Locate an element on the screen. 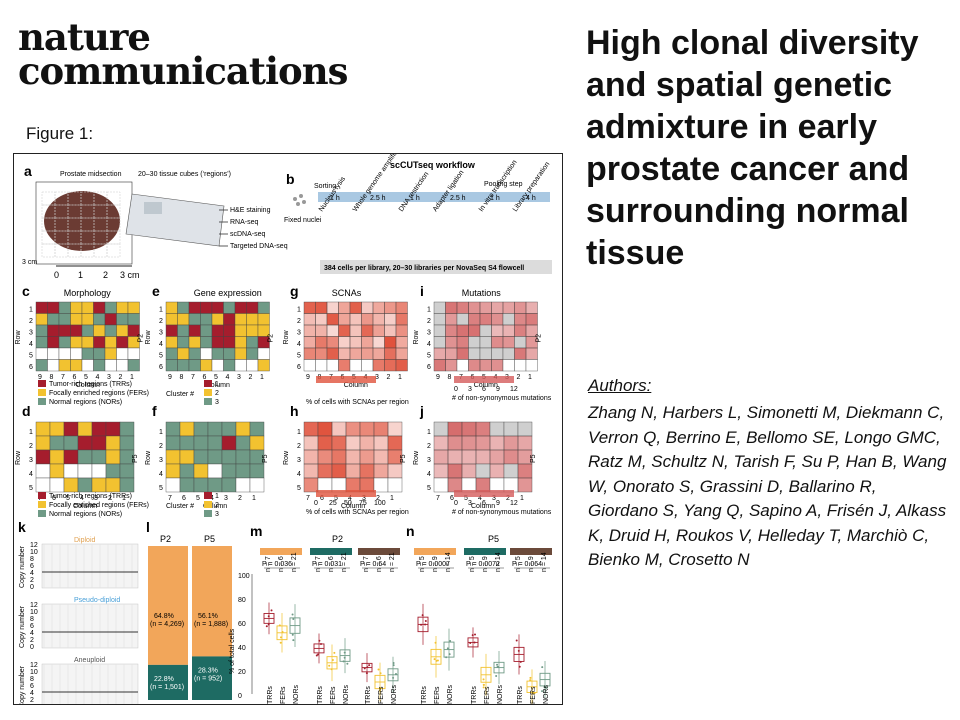  timeline-time: 1 h is located at coordinates (335, 198).